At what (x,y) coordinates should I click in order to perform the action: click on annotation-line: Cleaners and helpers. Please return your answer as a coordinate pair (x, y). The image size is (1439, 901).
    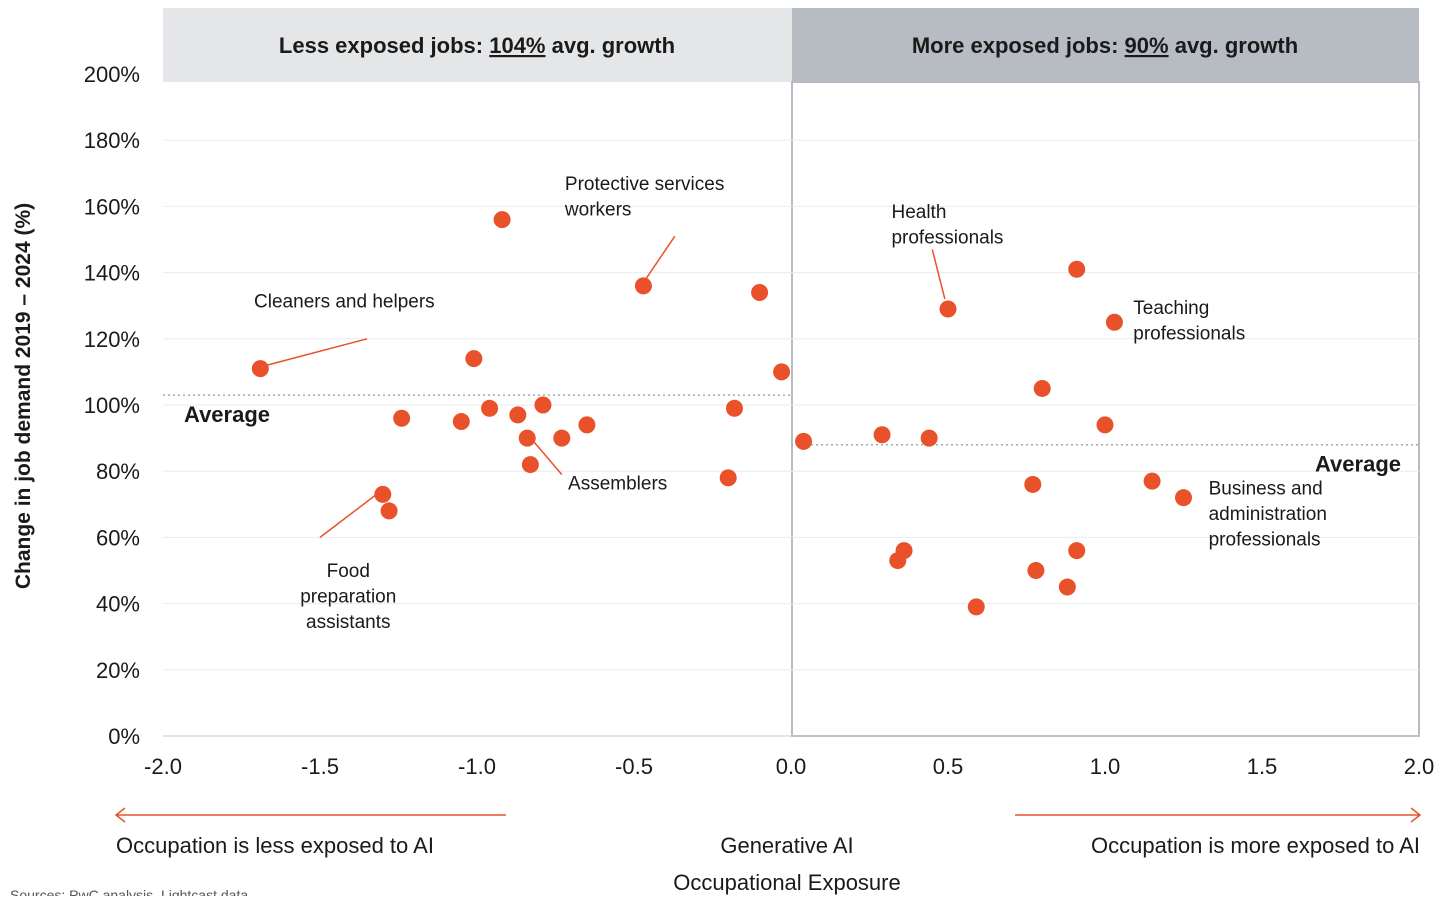
    Looking at the image, I should click on (344, 301).